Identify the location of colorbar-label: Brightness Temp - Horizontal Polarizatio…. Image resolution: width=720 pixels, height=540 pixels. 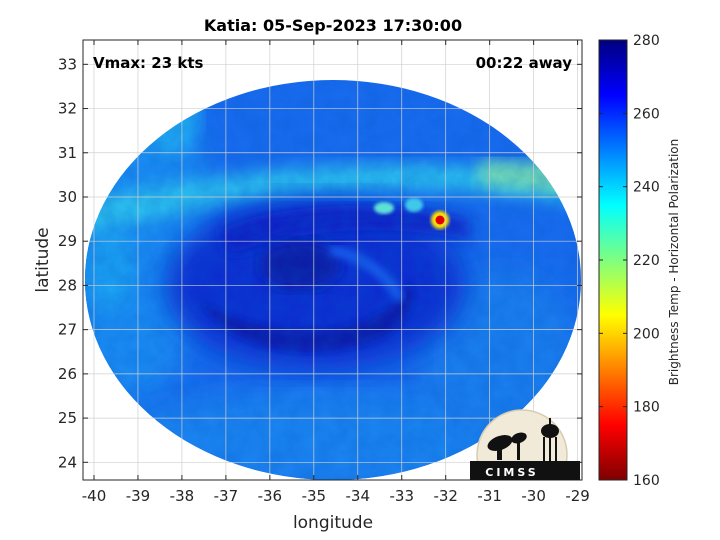
(674, 262).